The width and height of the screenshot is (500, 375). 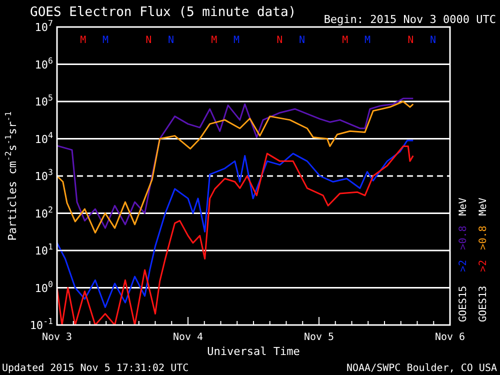 I want to click on y-tick-label: 10$^{5}$, so click(x=44, y=100).